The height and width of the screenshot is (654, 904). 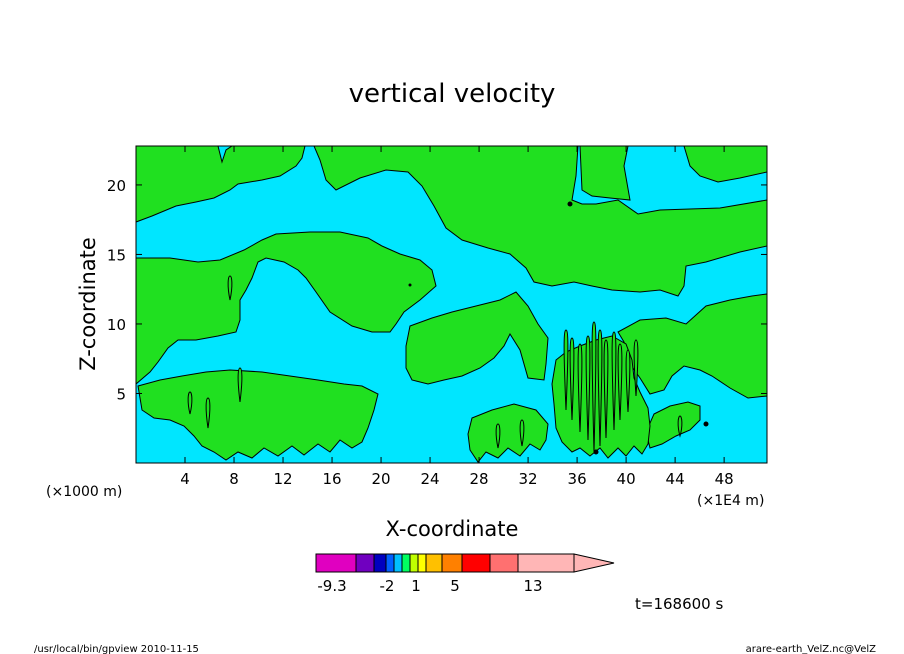 I want to click on colorbar-label: -9.3, so click(x=331, y=586).